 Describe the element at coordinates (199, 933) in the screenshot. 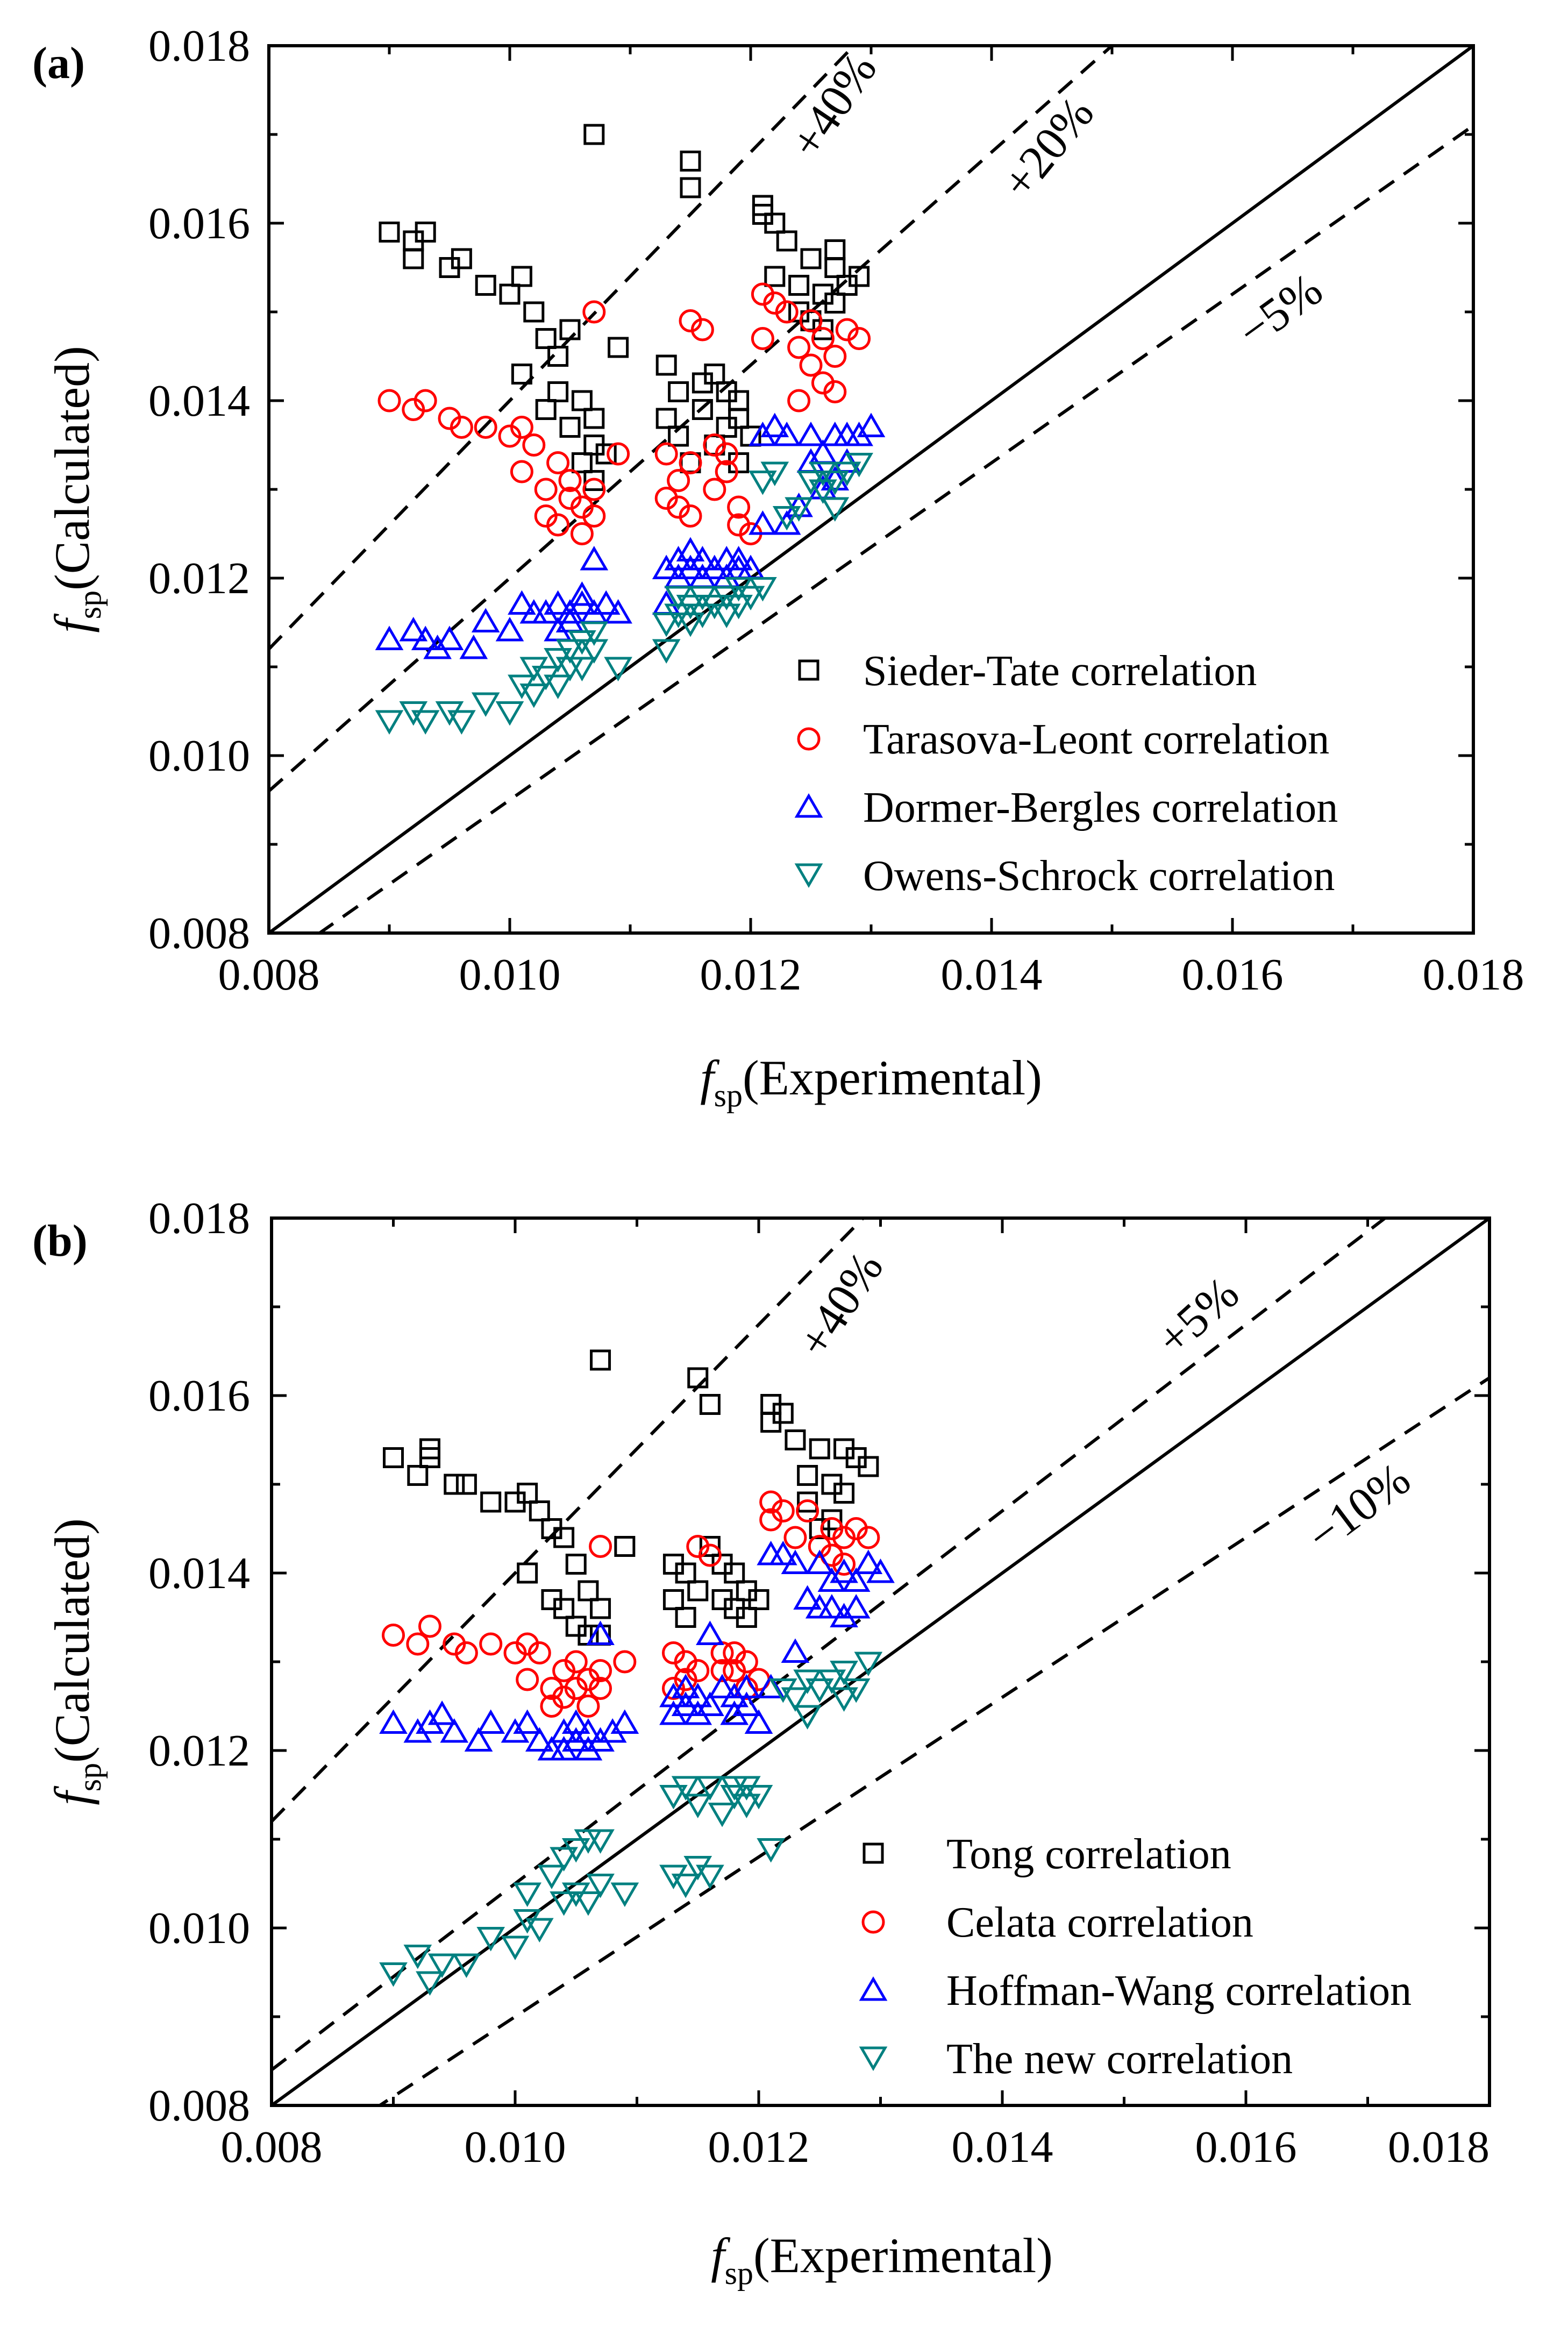

I see `panel-a-ytick-label: 0.008` at that location.